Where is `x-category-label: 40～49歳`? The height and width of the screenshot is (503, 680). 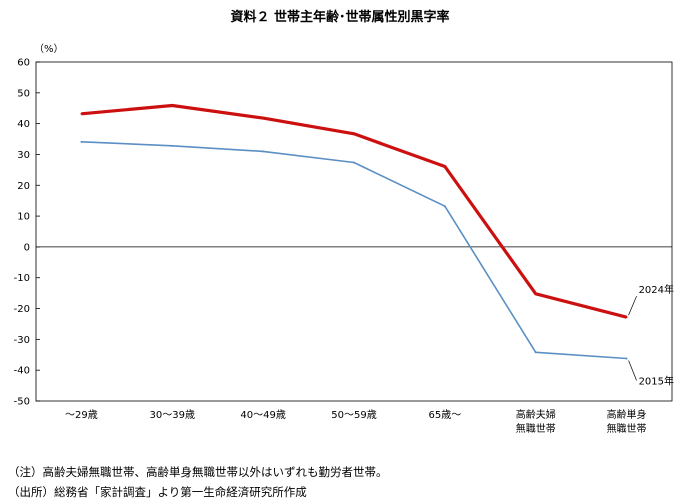 x-category-label: 40～49歳 is located at coordinates (262, 415).